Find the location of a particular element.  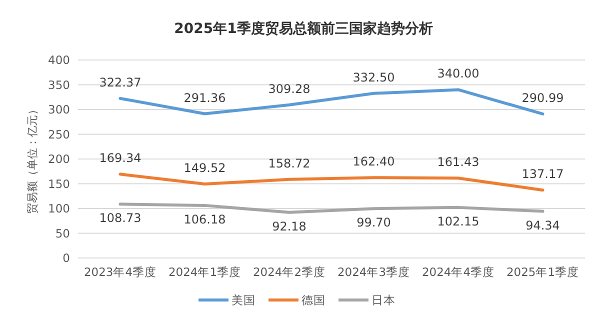

data-label: 158.72 is located at coordinates (289, 163).